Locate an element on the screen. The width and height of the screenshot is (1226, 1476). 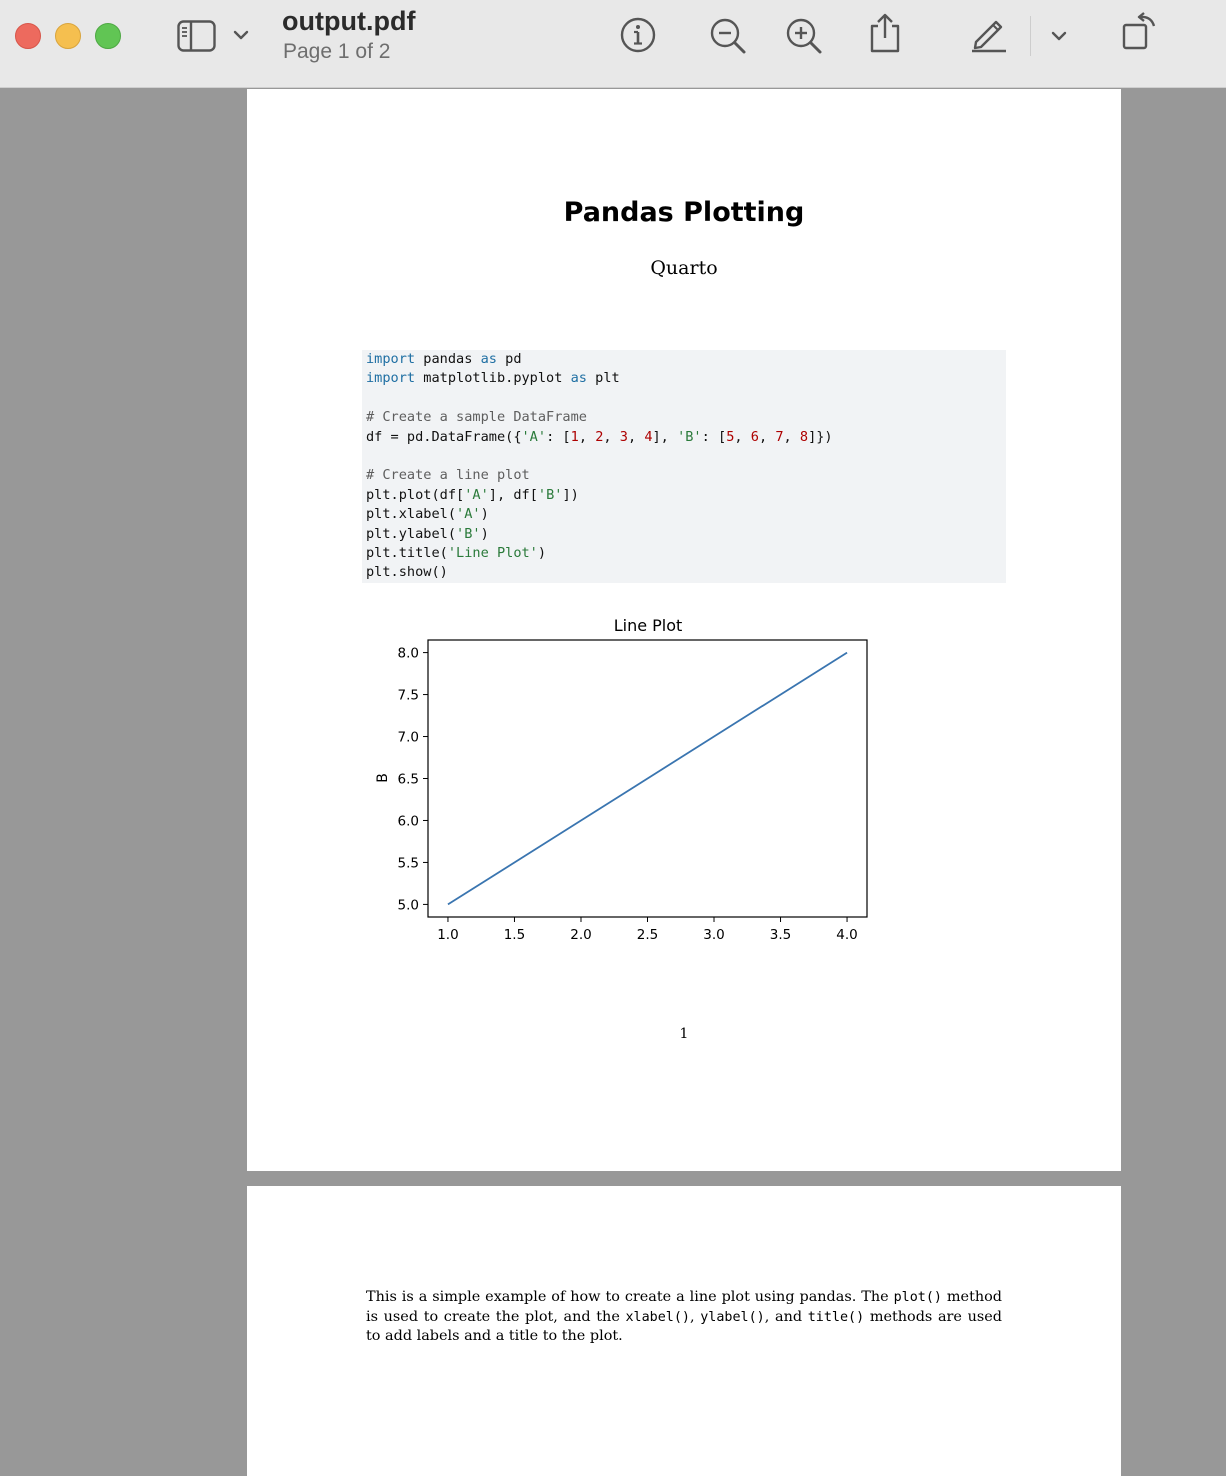
series-line-B is located at coordinates (647, 778).